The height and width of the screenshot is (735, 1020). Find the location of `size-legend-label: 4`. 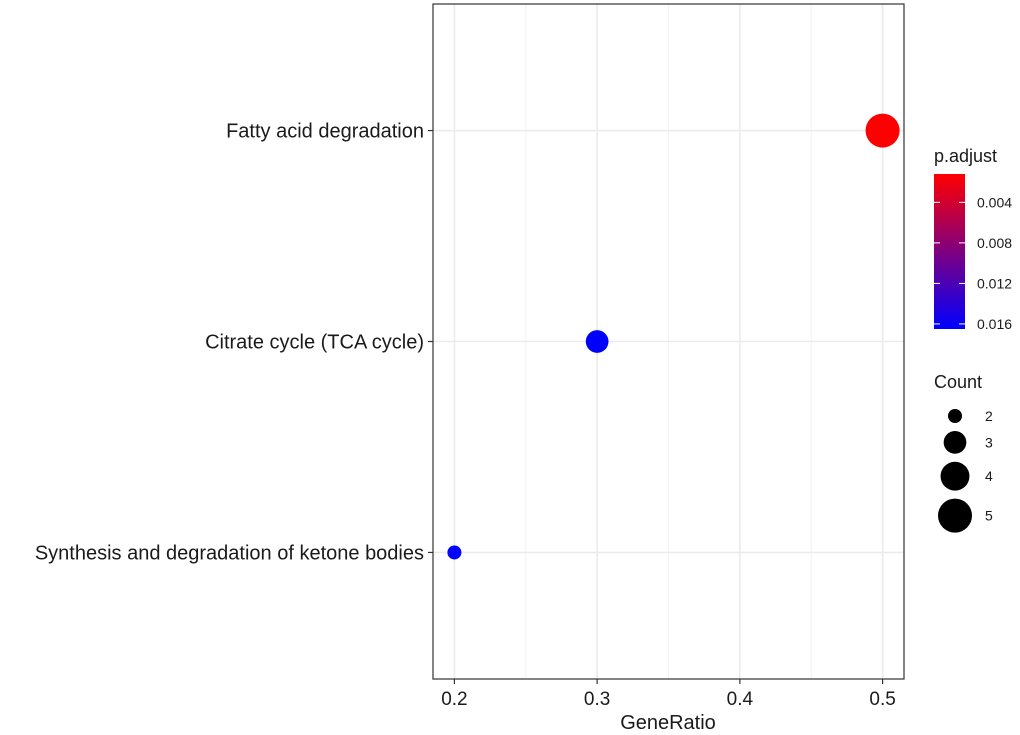

size-legend-label: 4 is located at coordinates (989, 476).